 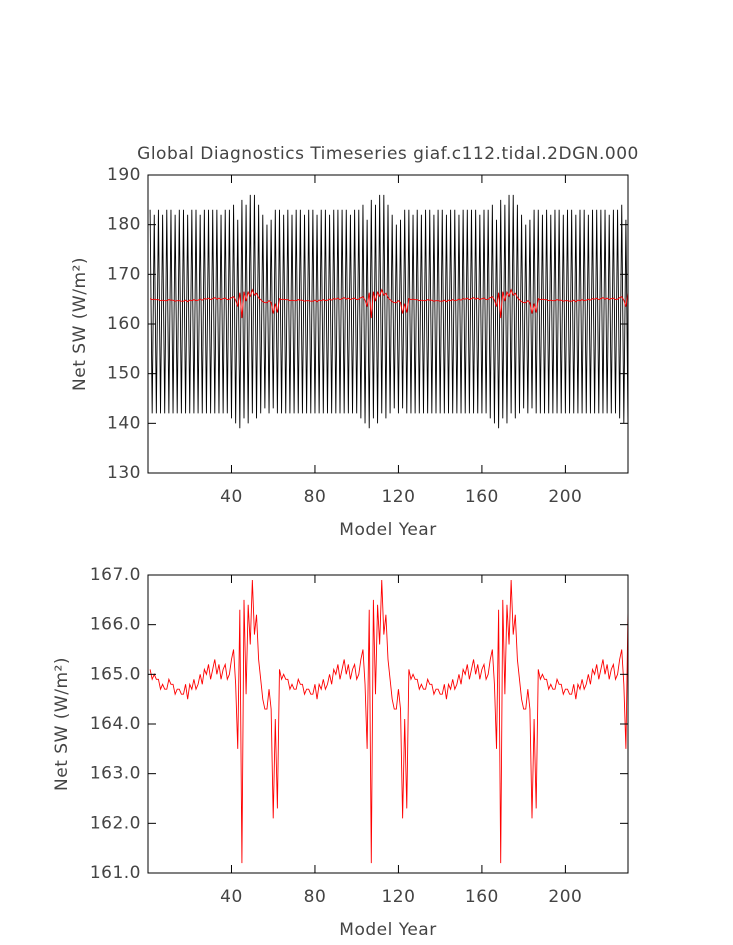 What do you see at coordinates (124, 423) in the screenshot?
I see `y-tick-label: 140` at bounding box center [124, 423].